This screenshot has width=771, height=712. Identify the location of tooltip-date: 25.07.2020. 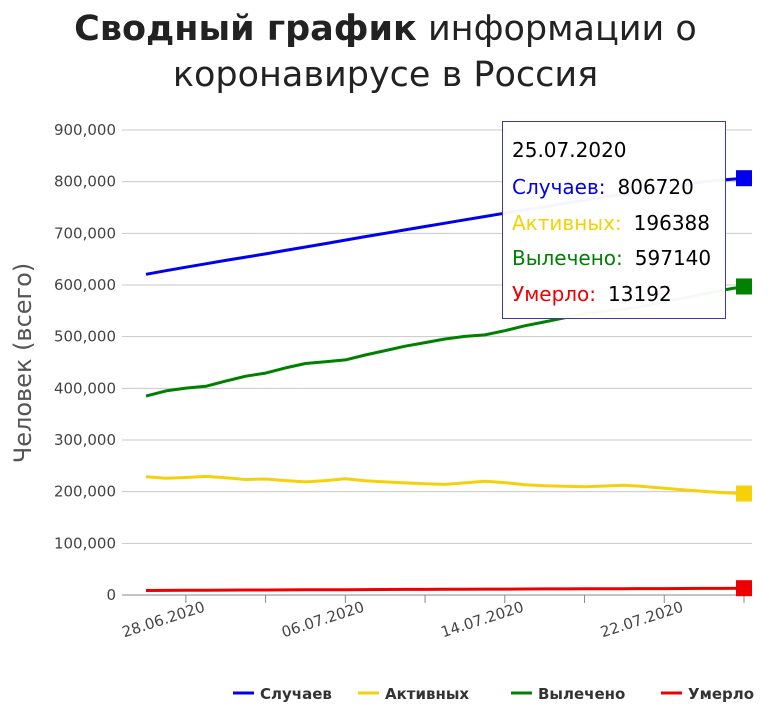
(569, 150).